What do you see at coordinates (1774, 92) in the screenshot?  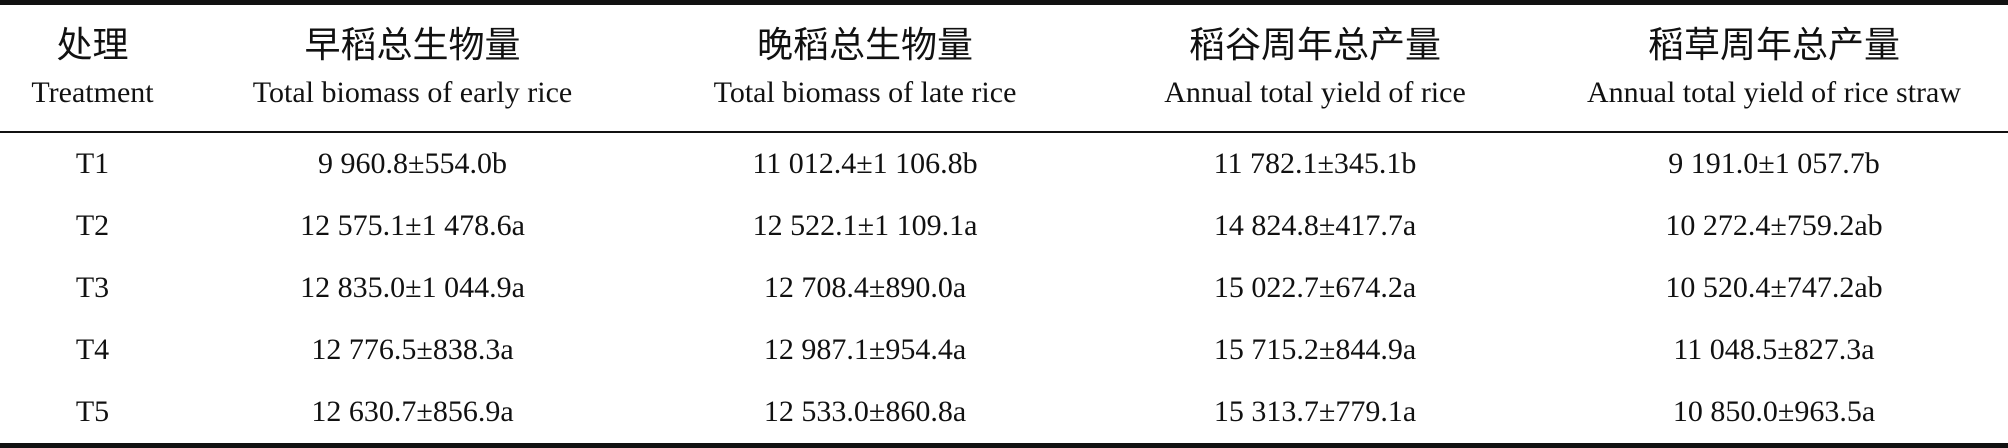 I see `header-en: Annual total yield of rice straw` at bounding box center [1774, 92].